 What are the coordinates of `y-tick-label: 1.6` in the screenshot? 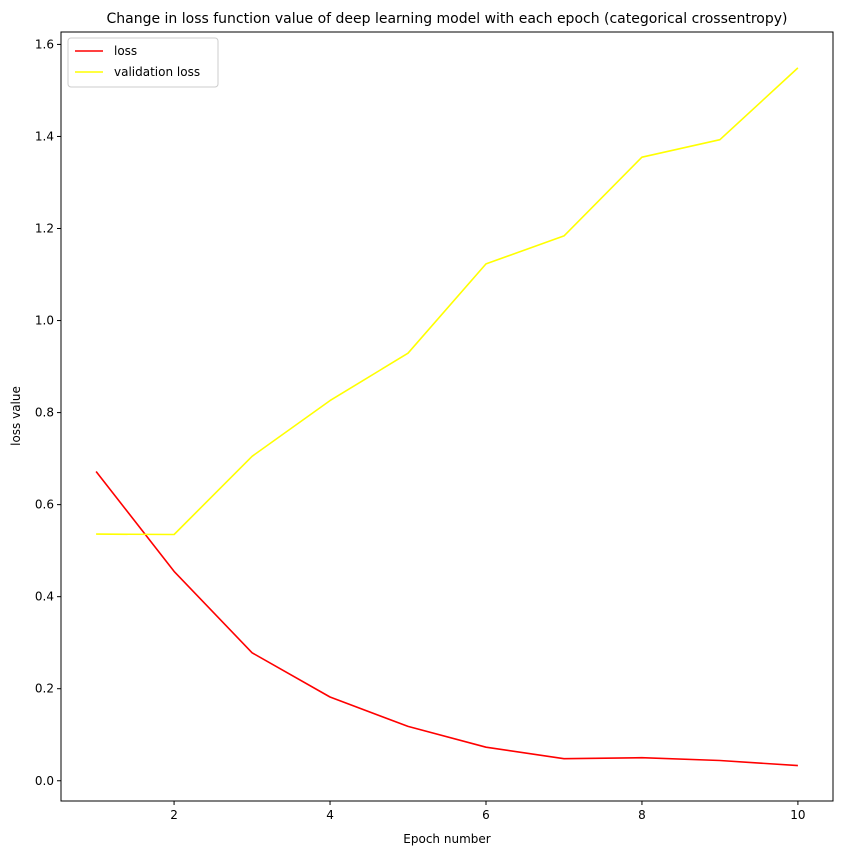 It's located at (44, 44).